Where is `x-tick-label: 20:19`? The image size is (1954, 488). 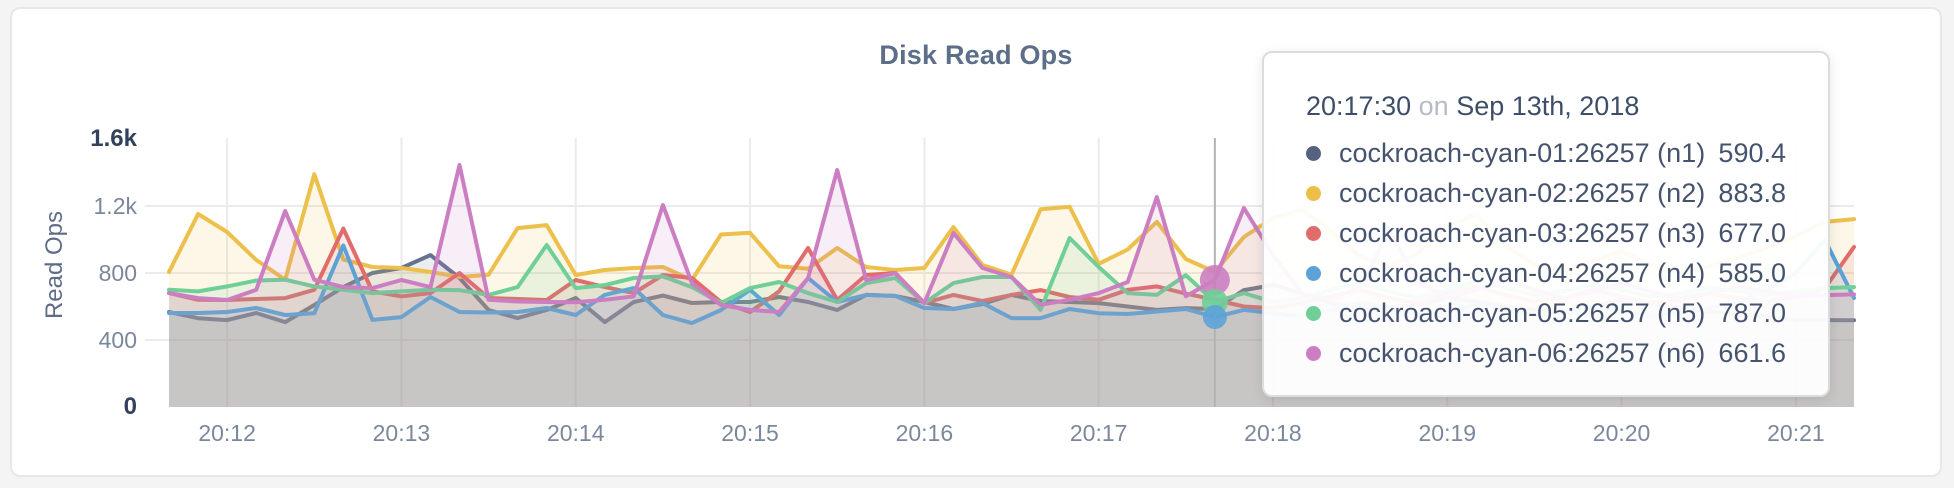
x-tick-label: 20:19 is located at coordinates (1447, 433).